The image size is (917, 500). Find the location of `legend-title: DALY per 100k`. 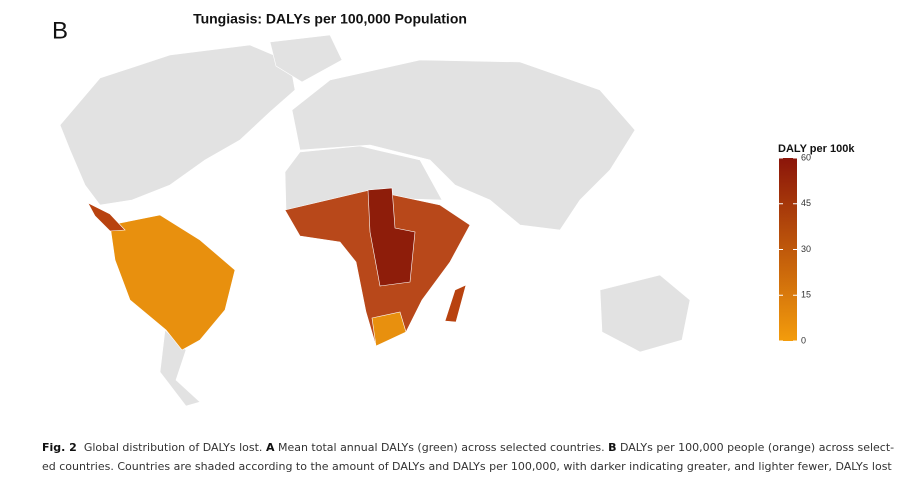

legend-title: DALY per 100k is located at coordinates (816, 149).